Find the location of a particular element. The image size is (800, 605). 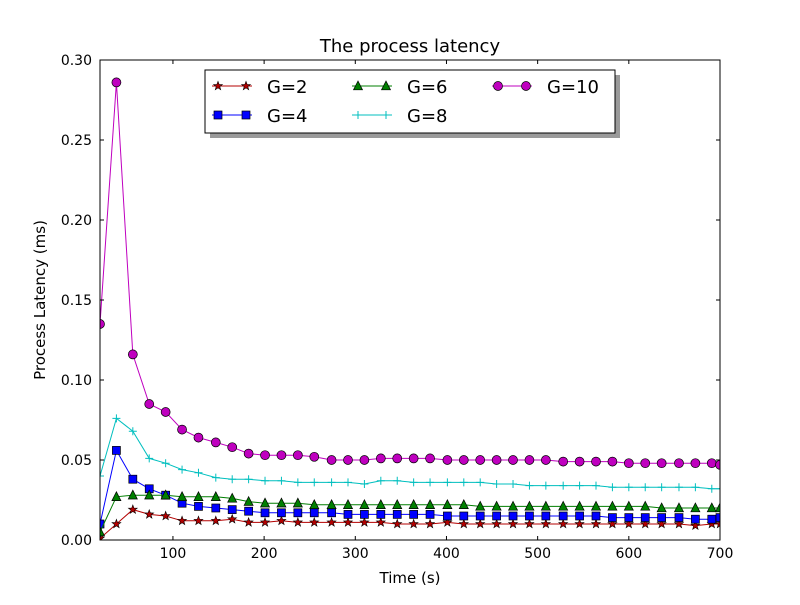

y-tick-label: 0.10 is located at coordinates (76, 381).